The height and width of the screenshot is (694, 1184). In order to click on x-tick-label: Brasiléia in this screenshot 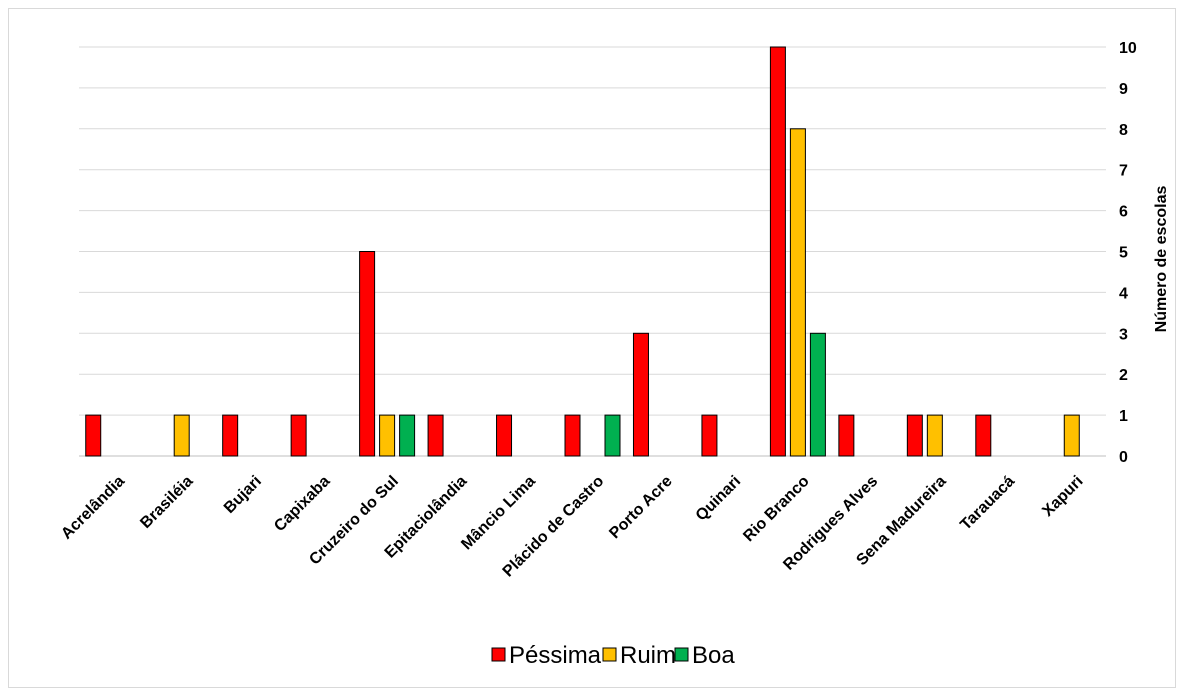, I will do `click(166, 502)`.